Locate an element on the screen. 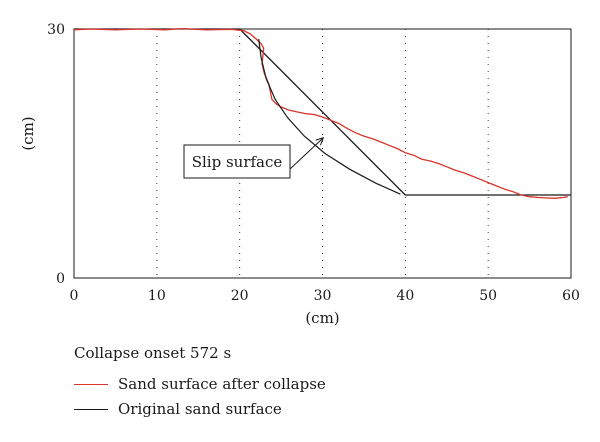 Image resolution: width=600 pixels, height=442 pixels. legend-label-original: Original sand surface is located at coordinates (200, 409).